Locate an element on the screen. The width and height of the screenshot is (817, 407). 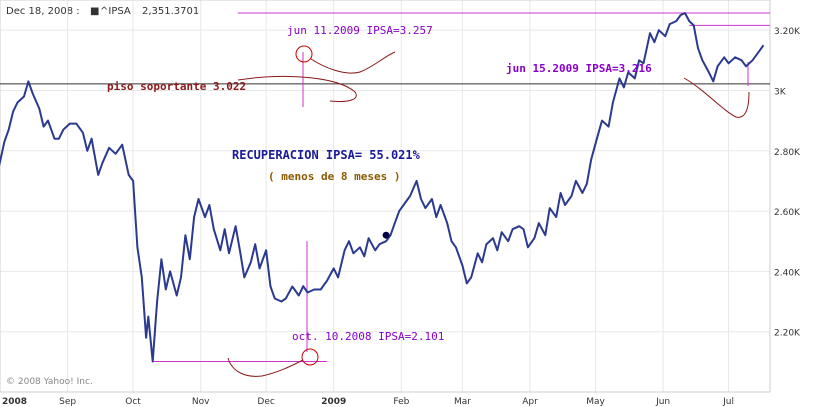
x-tick-label: Jun is located at coordinates (662, 402).